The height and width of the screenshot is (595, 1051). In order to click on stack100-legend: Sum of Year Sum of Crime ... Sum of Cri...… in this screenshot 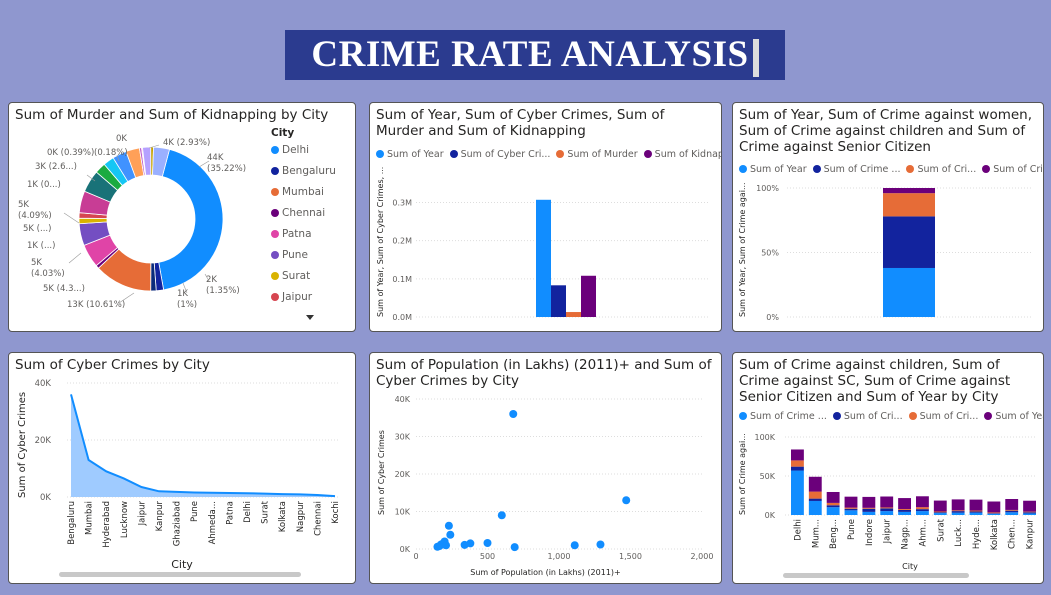, I will do `click(891, 169)`.